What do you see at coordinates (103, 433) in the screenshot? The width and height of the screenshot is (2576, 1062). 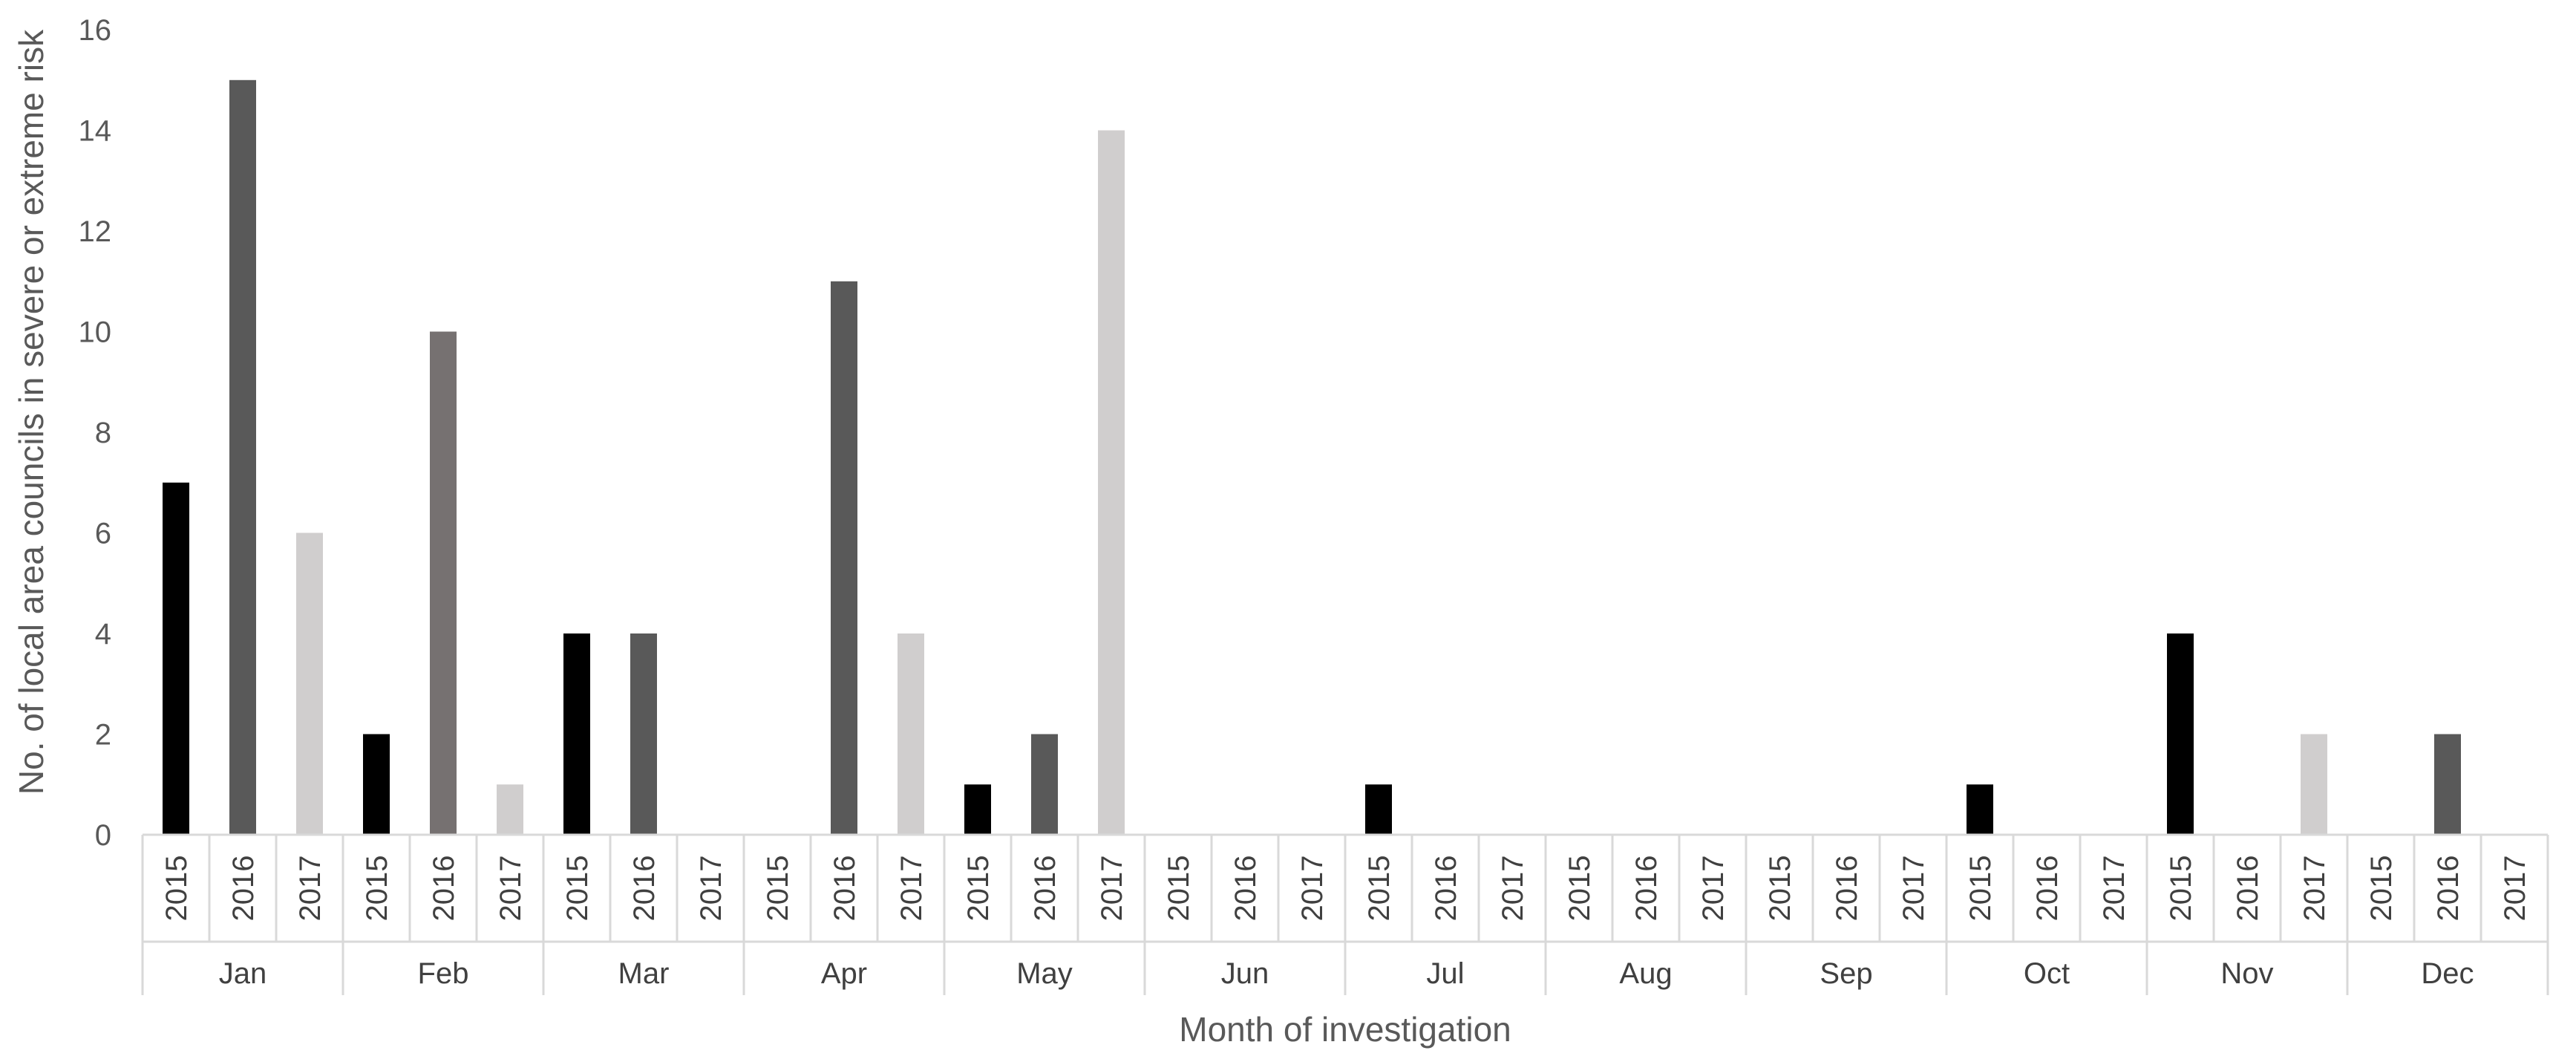 I see `y-tick-label: 8` at bounding box center [103, 433].